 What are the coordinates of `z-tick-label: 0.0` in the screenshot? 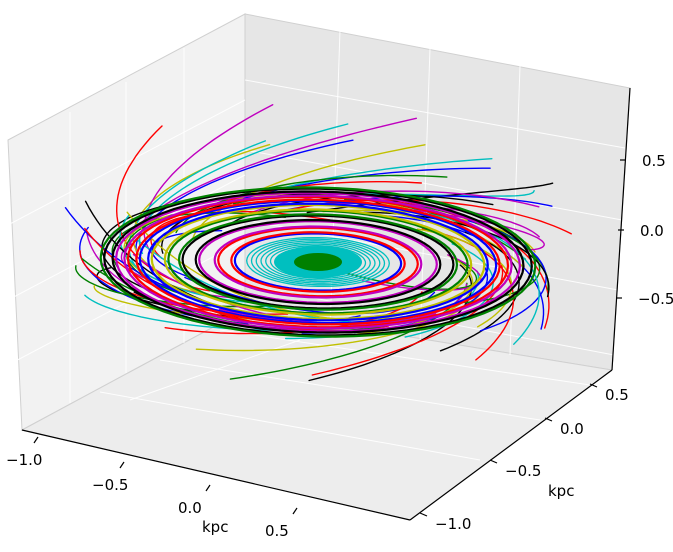 It's located at (652, 231).